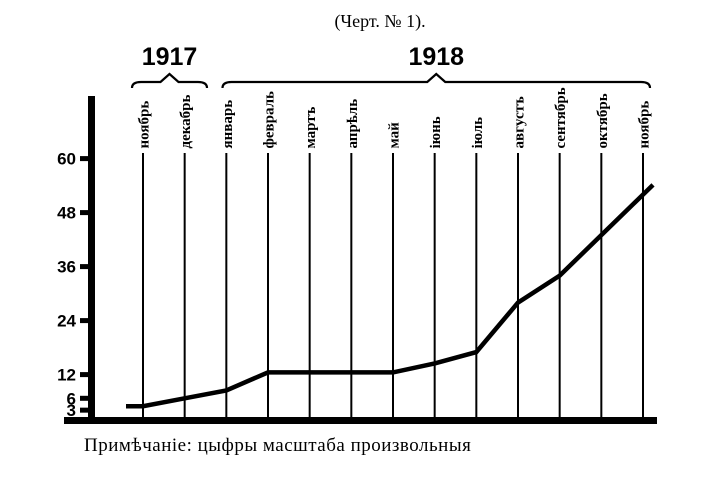 The height and width of the screenshot is (477, 710). What do you see at coordinates (170, 57) in the screenshot?
I see `year-label: 1917` at bounding box center [170, 57].